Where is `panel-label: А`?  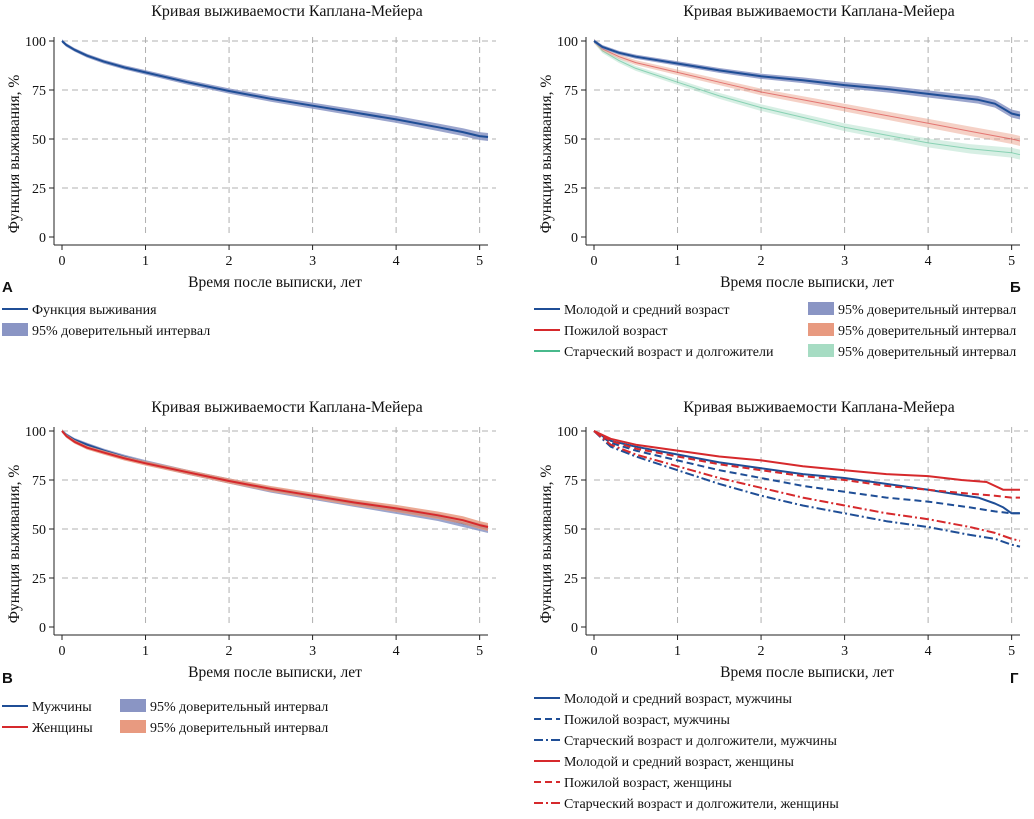 panel-label: А is located at coordinates (7, 287).